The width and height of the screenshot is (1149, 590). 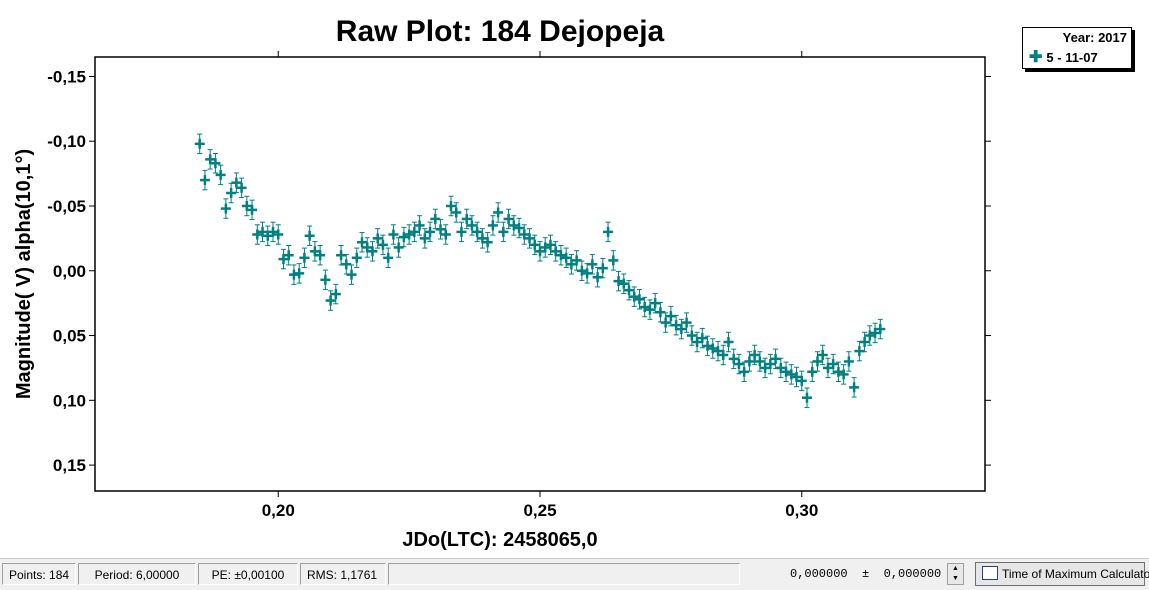 I want to click on y-tick-label: 0,15, so click(x=69, y=465).